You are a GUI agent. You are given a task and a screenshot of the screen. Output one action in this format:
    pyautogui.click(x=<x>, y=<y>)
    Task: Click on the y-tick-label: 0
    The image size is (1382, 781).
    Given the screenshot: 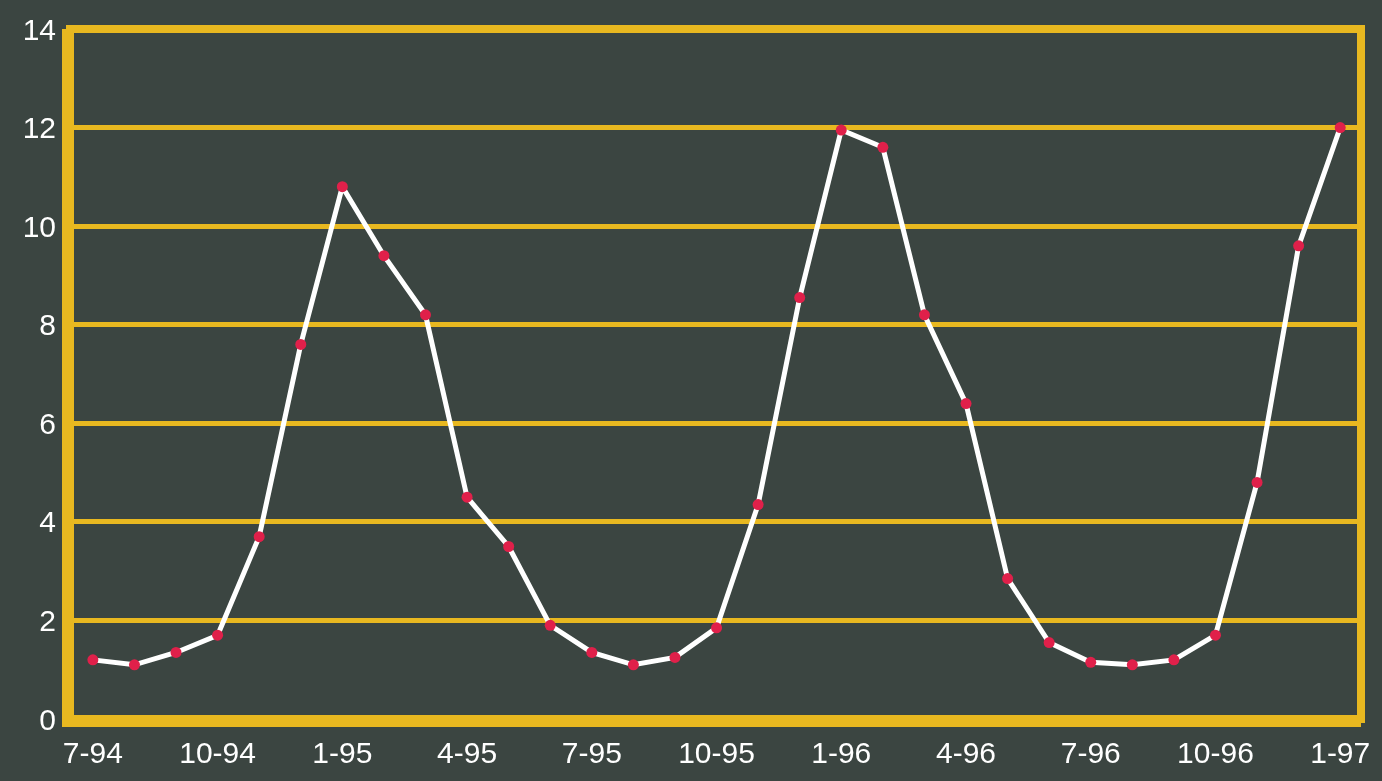 What is the action you would take?
    pyautogui.click(x=47, y=719)
    